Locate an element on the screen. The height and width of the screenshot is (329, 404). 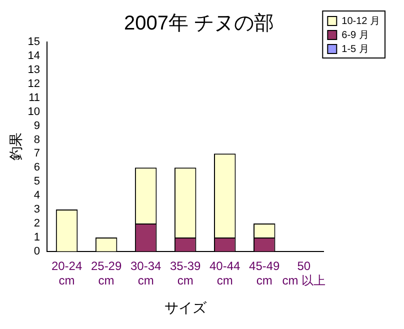
x-tick-label: 50 cm 以上 is located at coordinates (304, 273).